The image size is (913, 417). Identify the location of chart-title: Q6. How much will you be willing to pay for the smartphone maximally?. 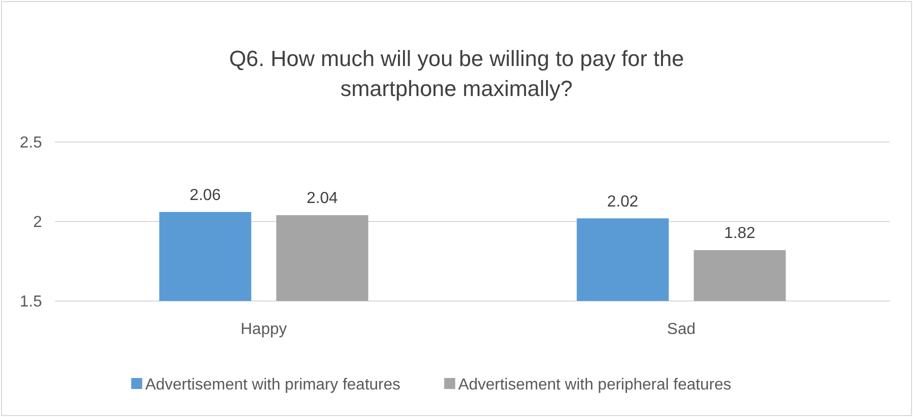
(456, 73).